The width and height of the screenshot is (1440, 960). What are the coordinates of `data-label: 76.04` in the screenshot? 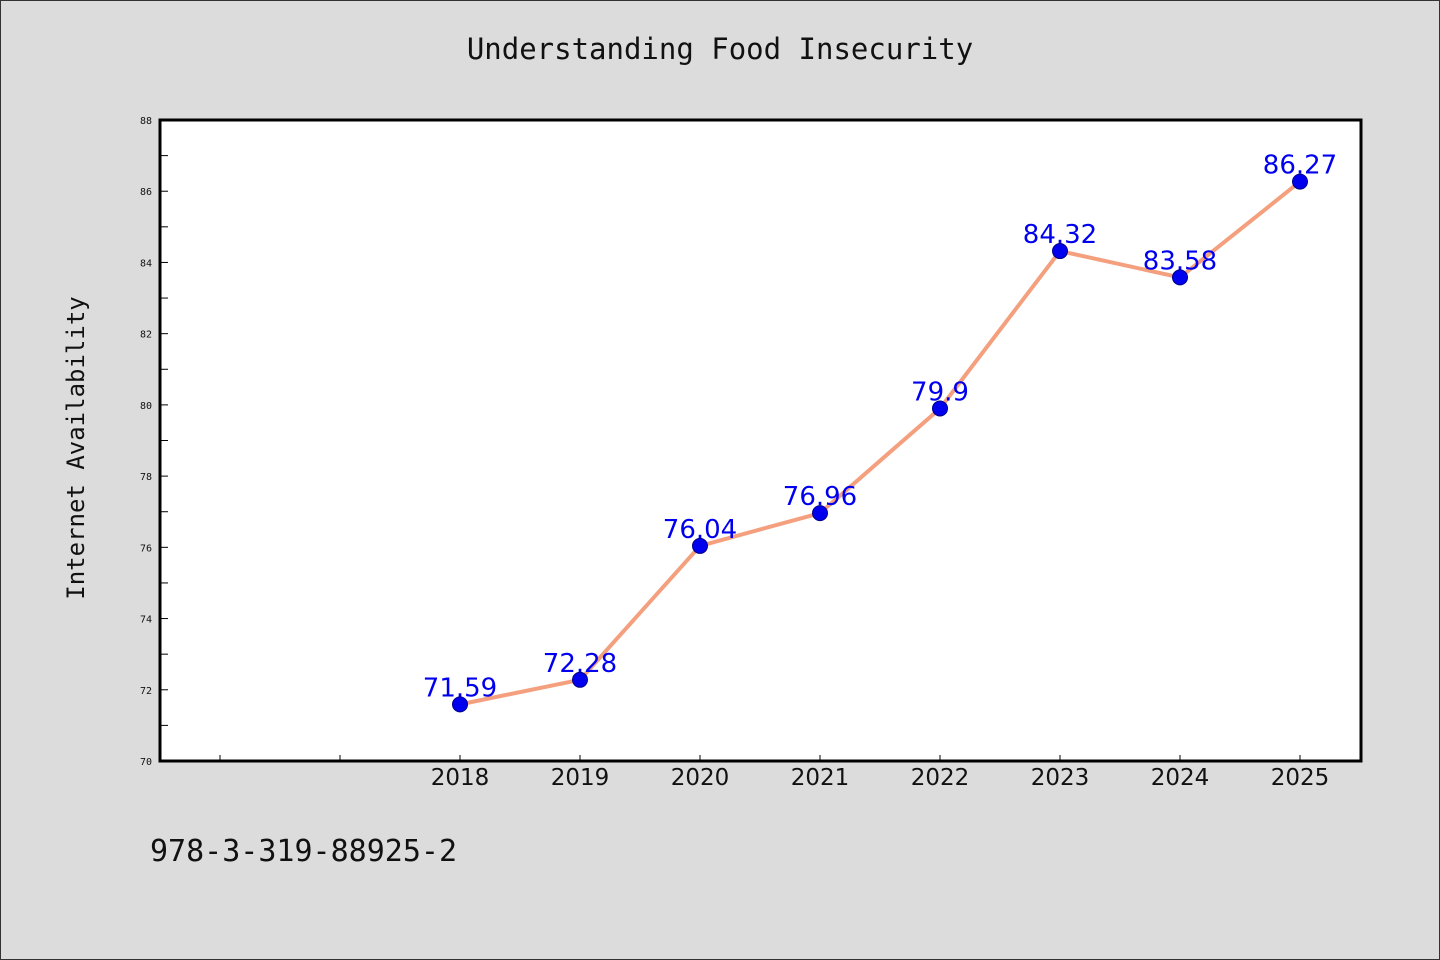 It's located at (700, 530).